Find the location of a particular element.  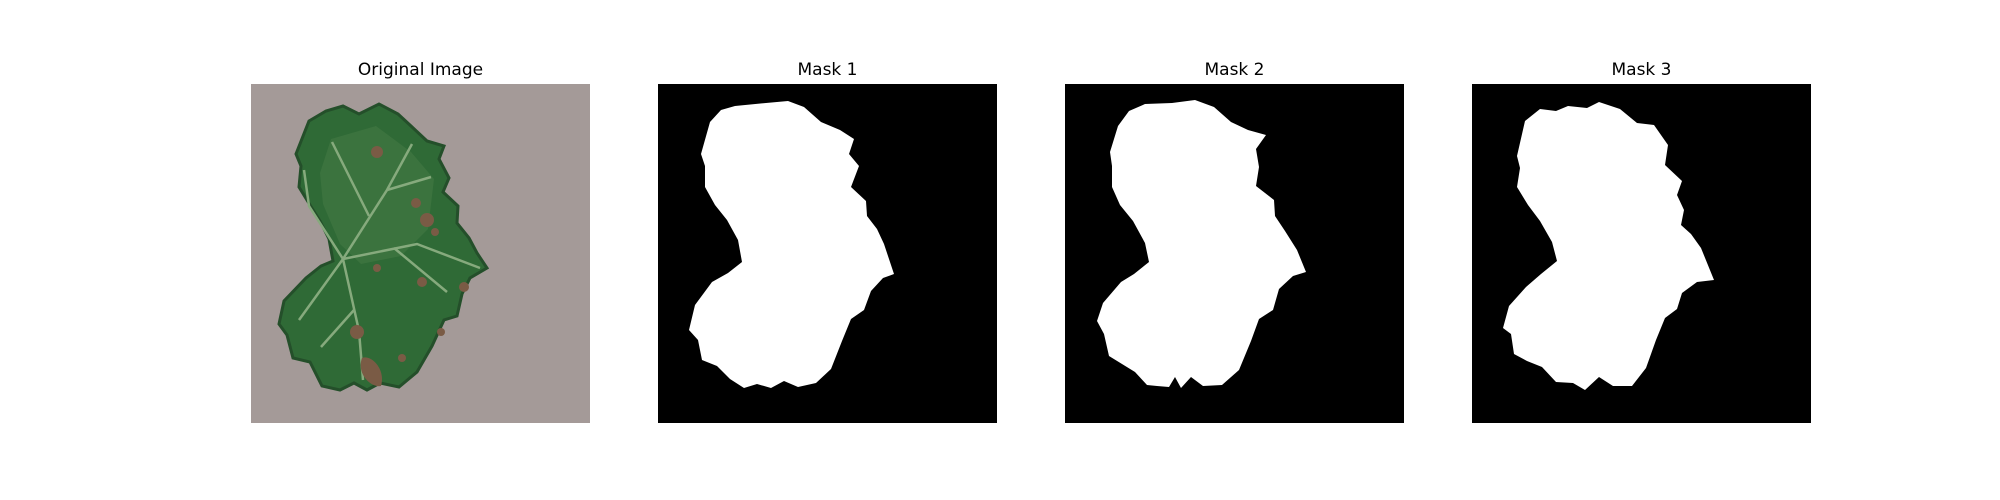

mask-2-speck is located at coordinates (1204, 357).